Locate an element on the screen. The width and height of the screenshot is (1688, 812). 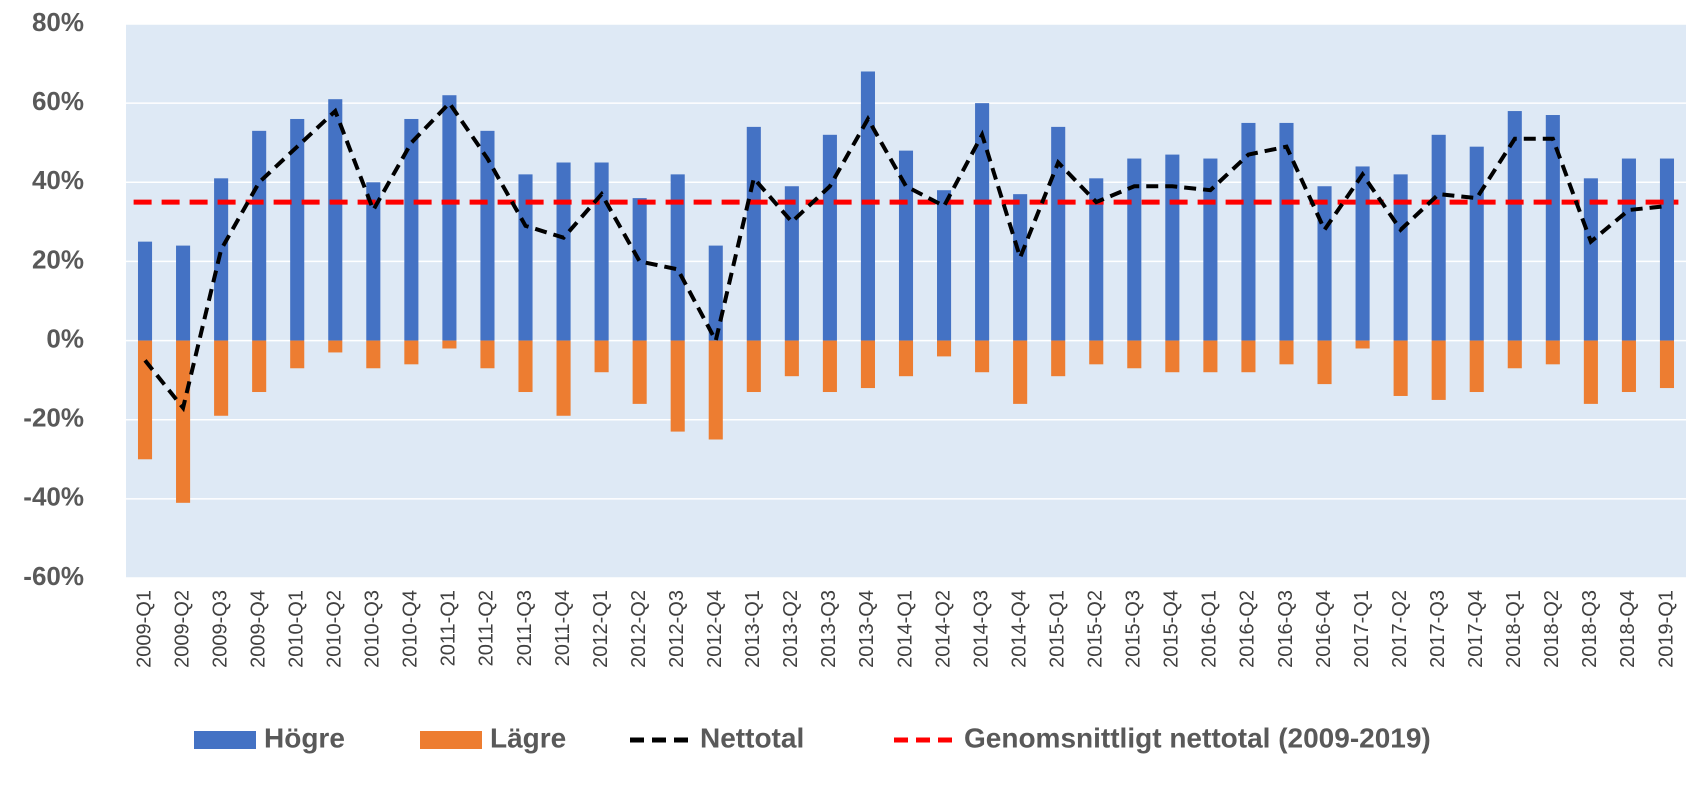
x-tick-label: 2016-Q2 is located at coordinates (1248, 629).